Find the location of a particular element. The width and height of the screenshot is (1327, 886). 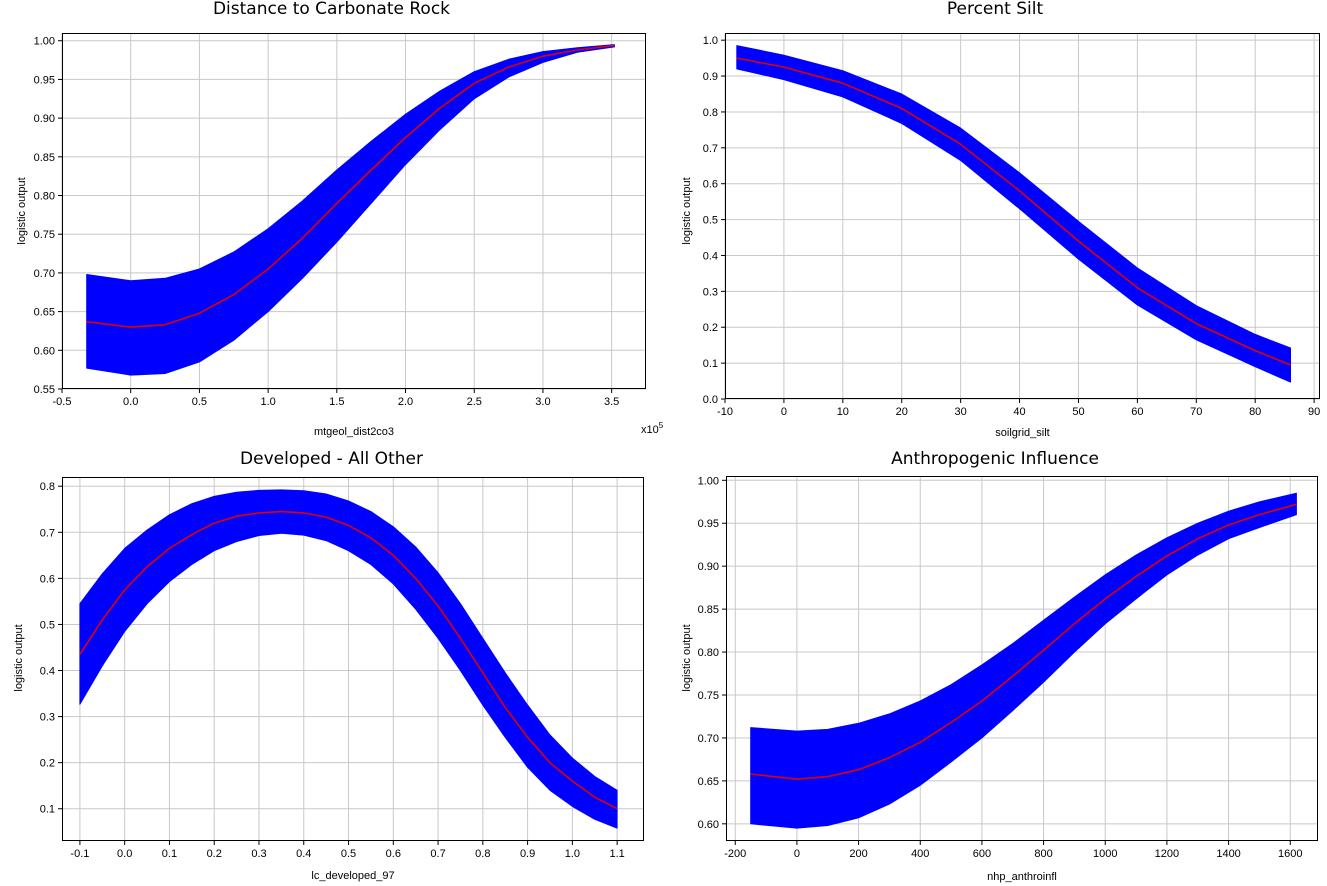

y-axis: 0.0 0.1 0.2 0.3 0.4 0.5 0.6 0.7 0.8 0.9 1.0 is located at coordinates (714, 220).